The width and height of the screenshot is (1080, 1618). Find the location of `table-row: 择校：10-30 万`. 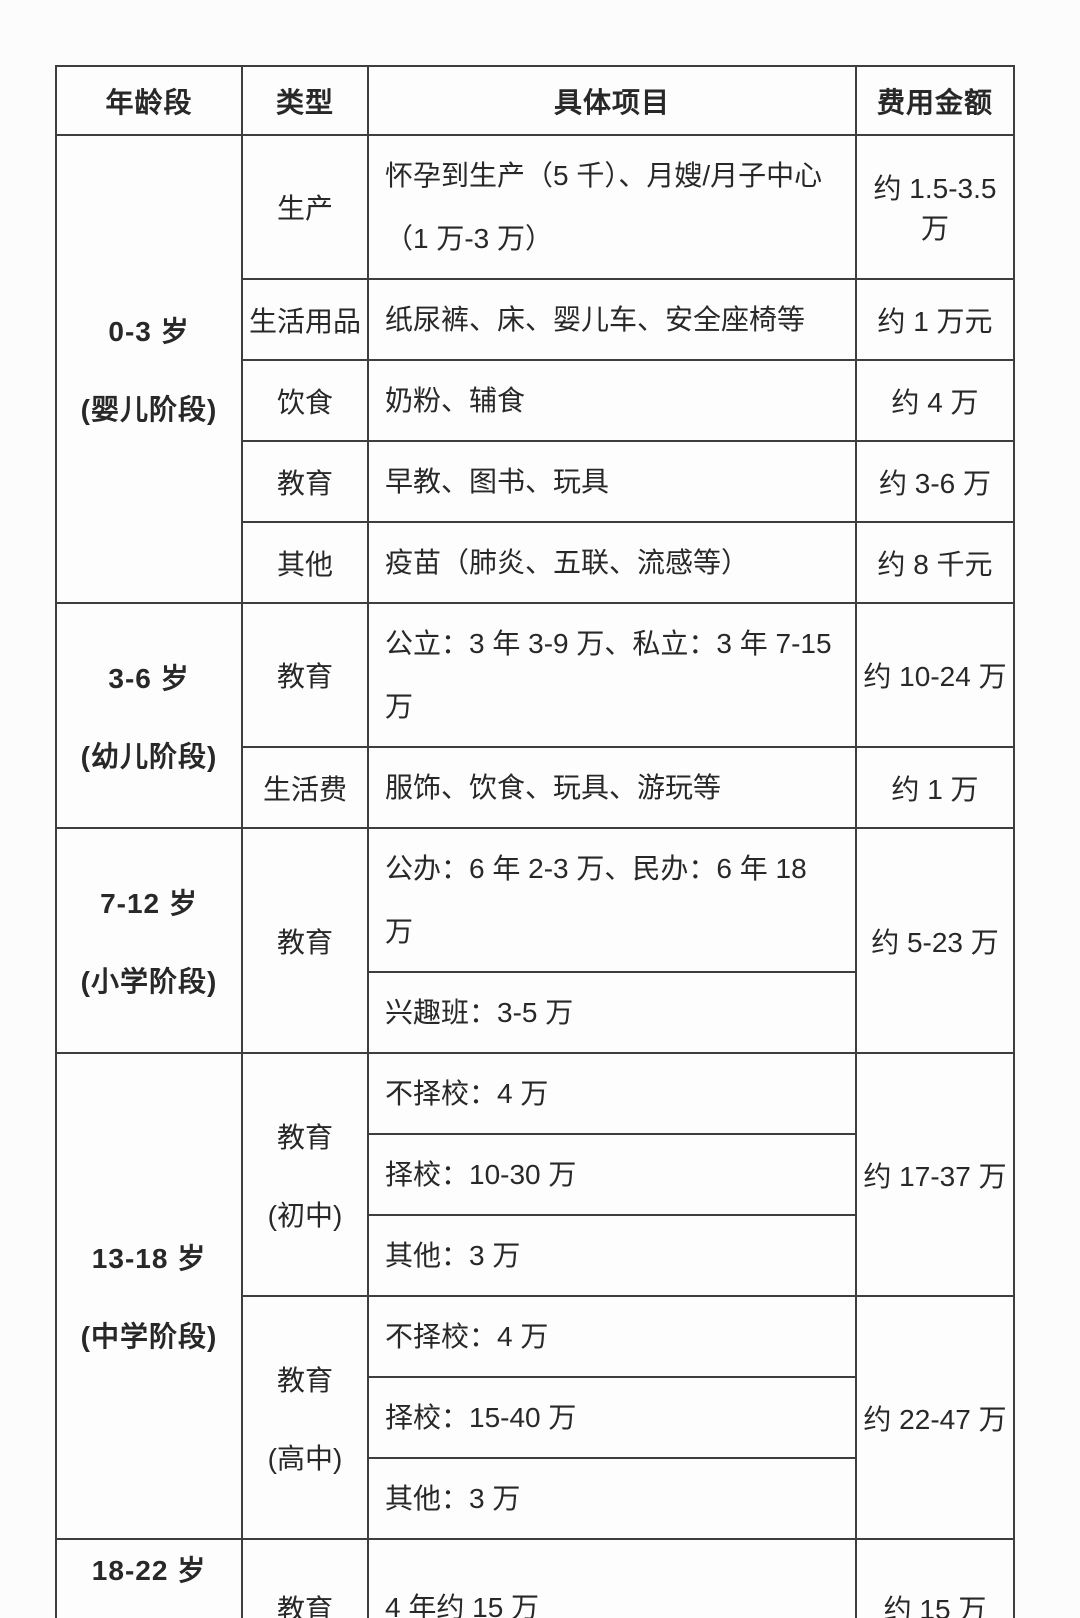

table-row: 择校：10-30 万 is located at coordinates (535, 1174).